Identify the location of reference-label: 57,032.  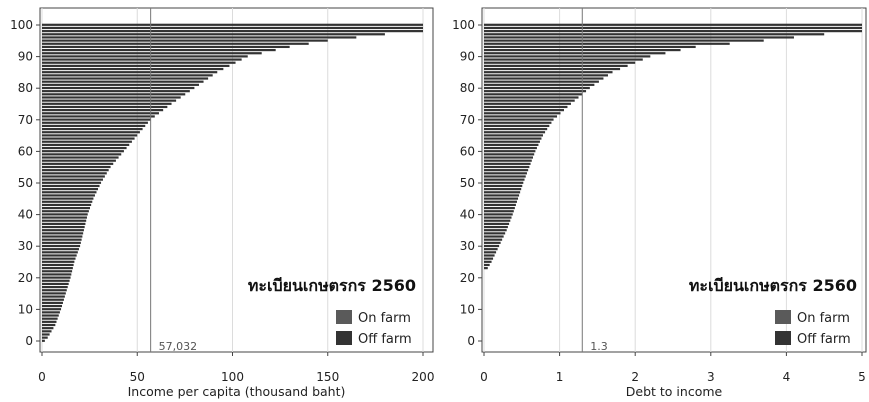
(178, 346).